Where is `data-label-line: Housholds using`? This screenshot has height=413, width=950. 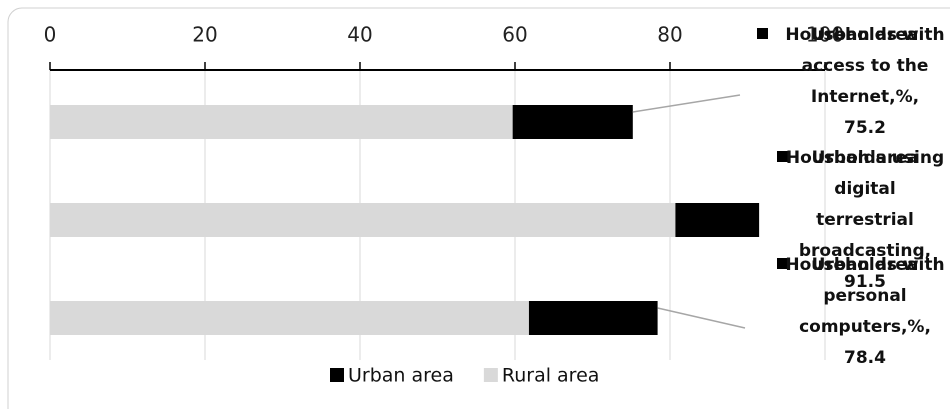
data-label-line: Housholds using is located at coordinates (865, 158).